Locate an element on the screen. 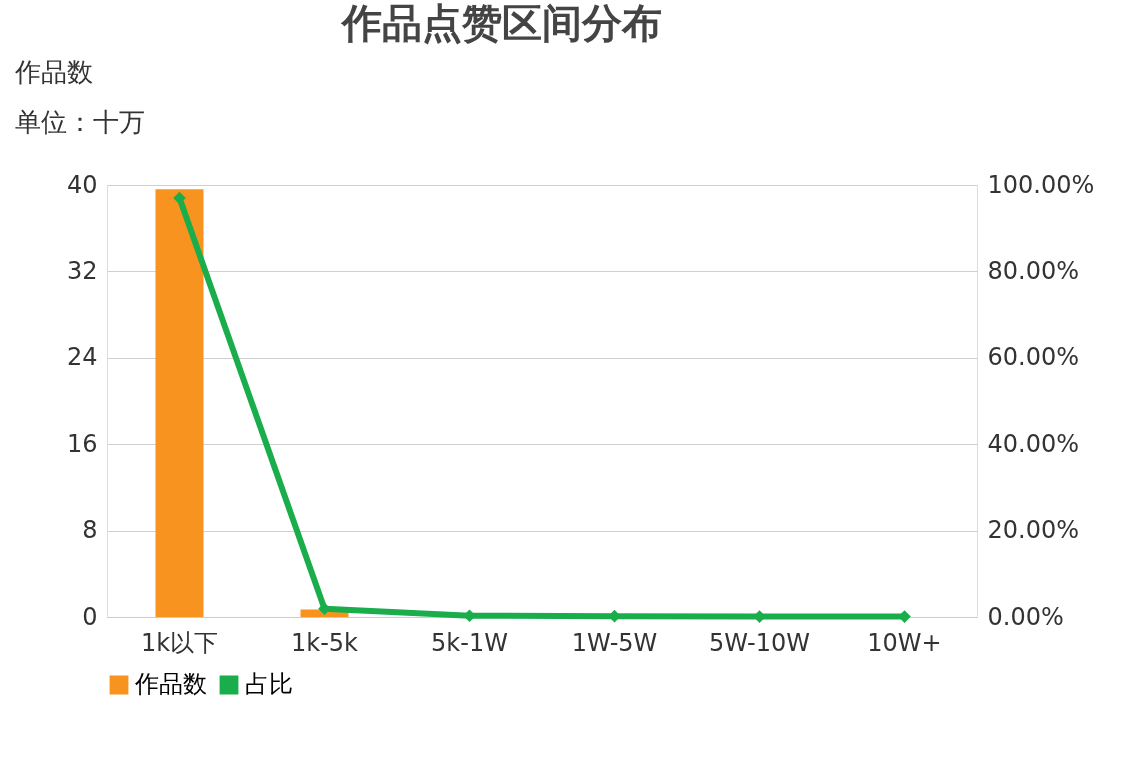 The height and width of the screenshot is (784, 1146). legend-label: 占比 is located at coordinates (269, 684).